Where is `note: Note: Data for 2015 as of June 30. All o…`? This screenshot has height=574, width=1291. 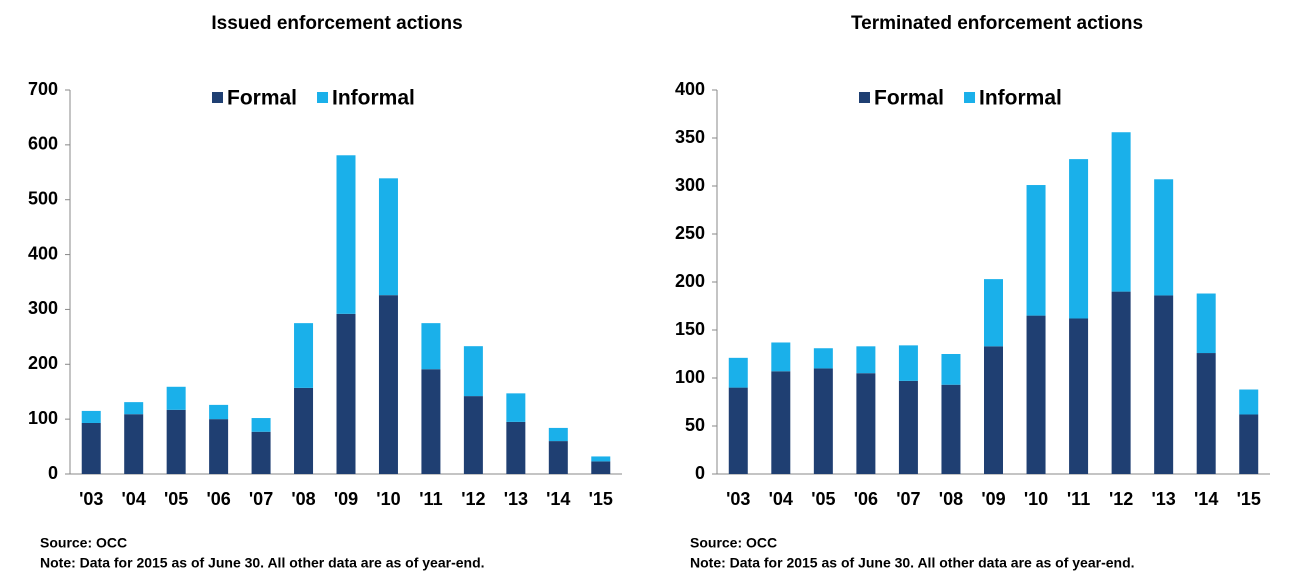
note: Note: Data for 2015 as of June 30. All o… is located at coordinates (912, 563).